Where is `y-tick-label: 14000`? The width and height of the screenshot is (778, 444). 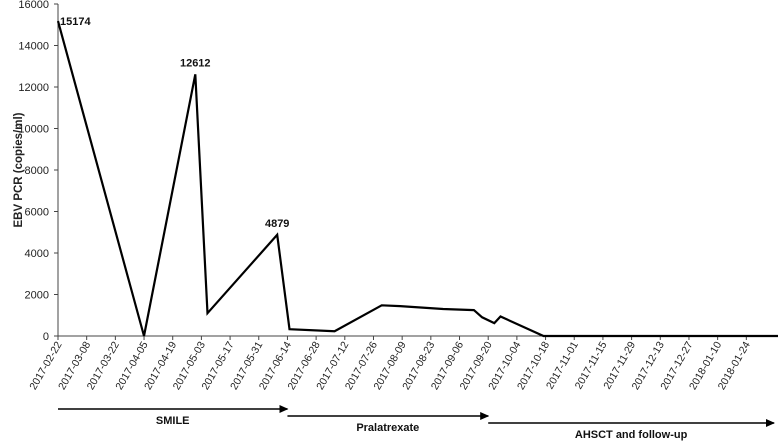
y-tick-label: 14000 is located at coordinates (33, 47).